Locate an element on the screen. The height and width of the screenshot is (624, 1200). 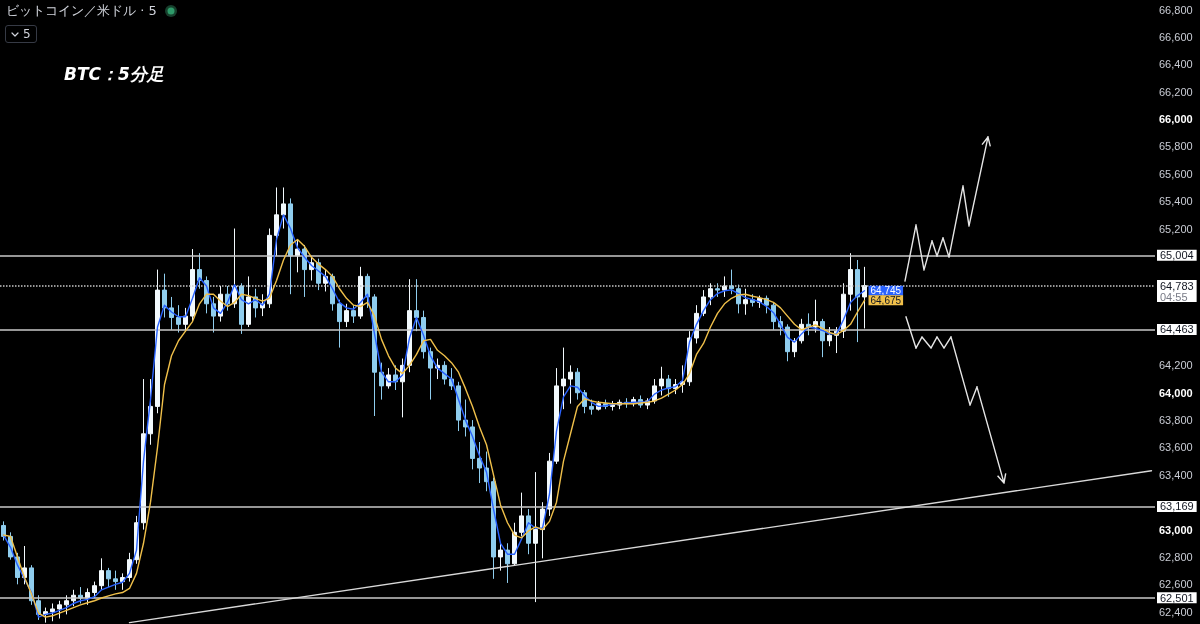
y-tick-label: 65,400 is located at coordinates (1176, 201).